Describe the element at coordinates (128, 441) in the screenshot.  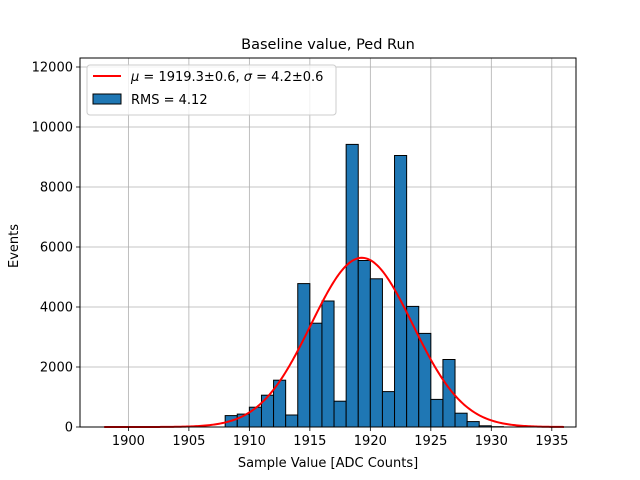
I see `x-tick-label: 1900` at that location.